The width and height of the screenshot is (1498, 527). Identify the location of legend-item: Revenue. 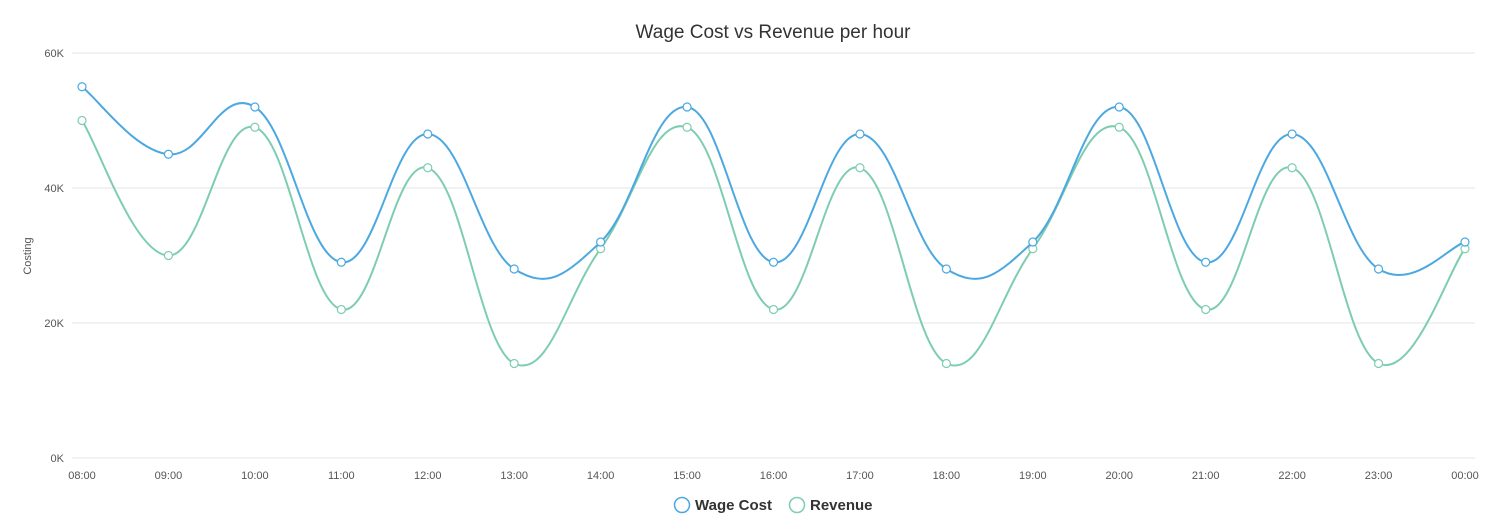
(830, 505).